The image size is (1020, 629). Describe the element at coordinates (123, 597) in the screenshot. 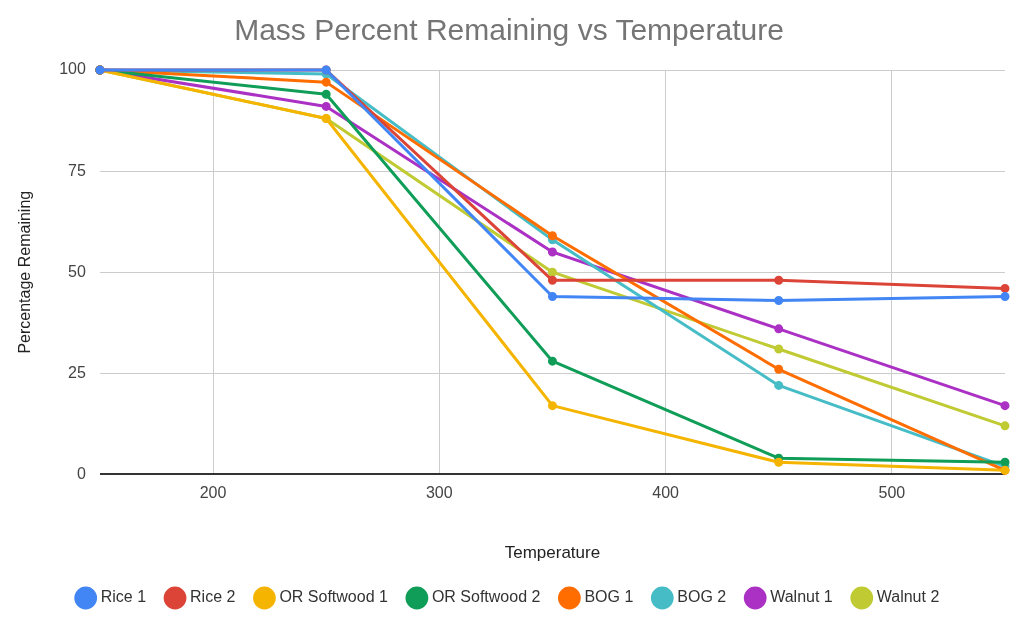

I see `legend-label: Rice 1` at that location.